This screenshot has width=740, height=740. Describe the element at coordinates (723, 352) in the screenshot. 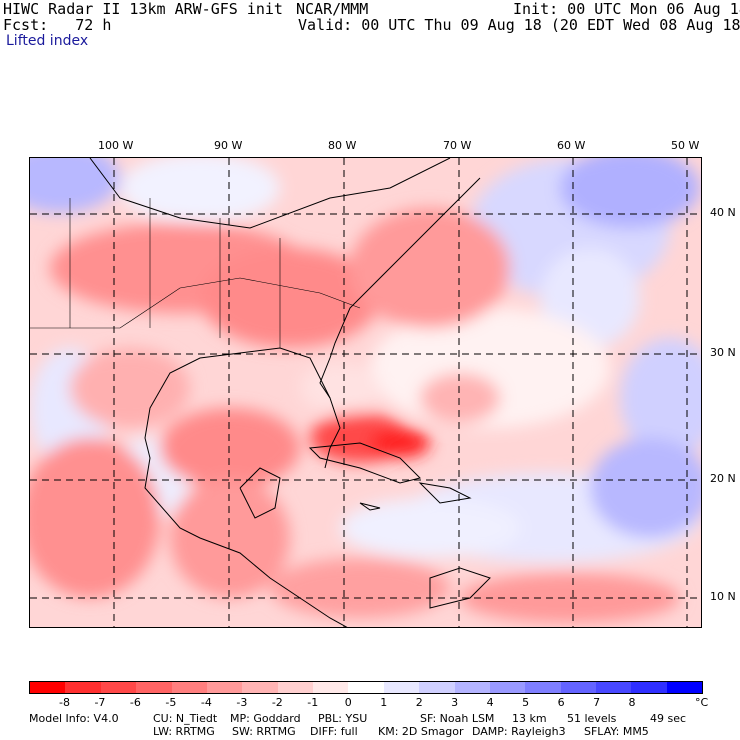

I see `lat-label-30n: 30 N` at that location.